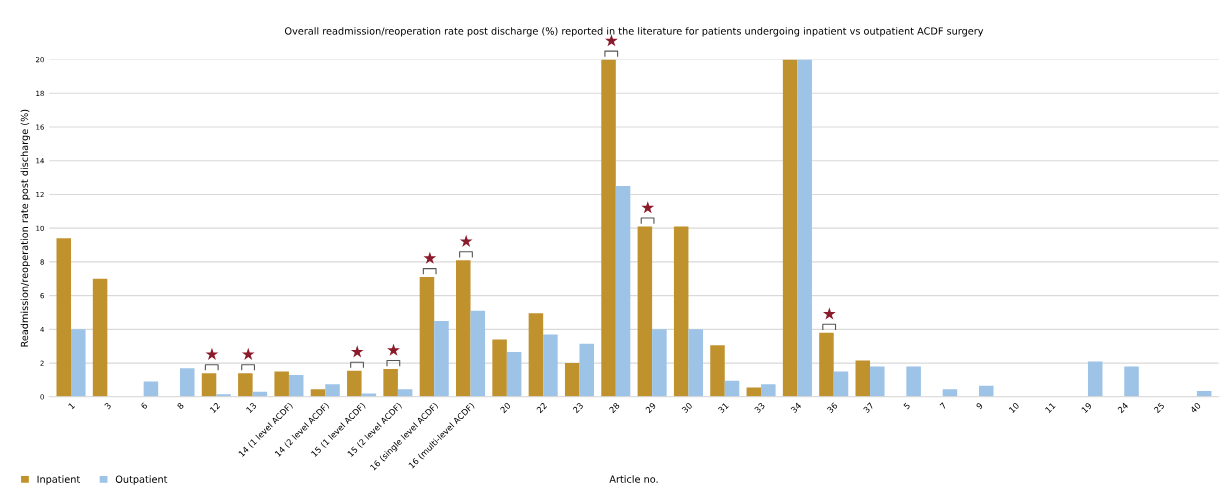 The height and width of the screenshot is (496, 1231). I want to click on x-tick-label: 29, so click(651, 408).